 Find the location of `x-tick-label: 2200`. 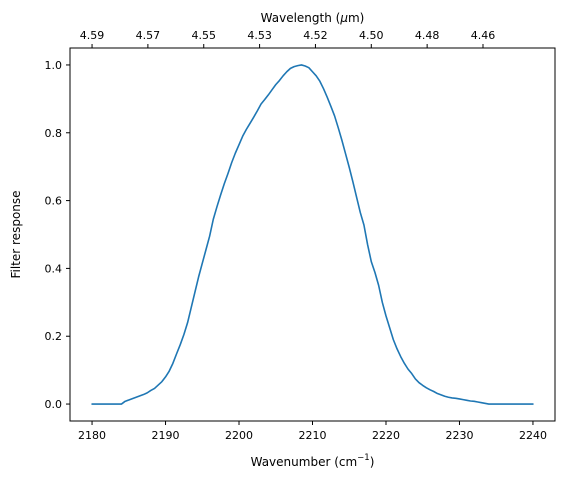

x-tick-label: 2200 is located at coordinates (239, 435).